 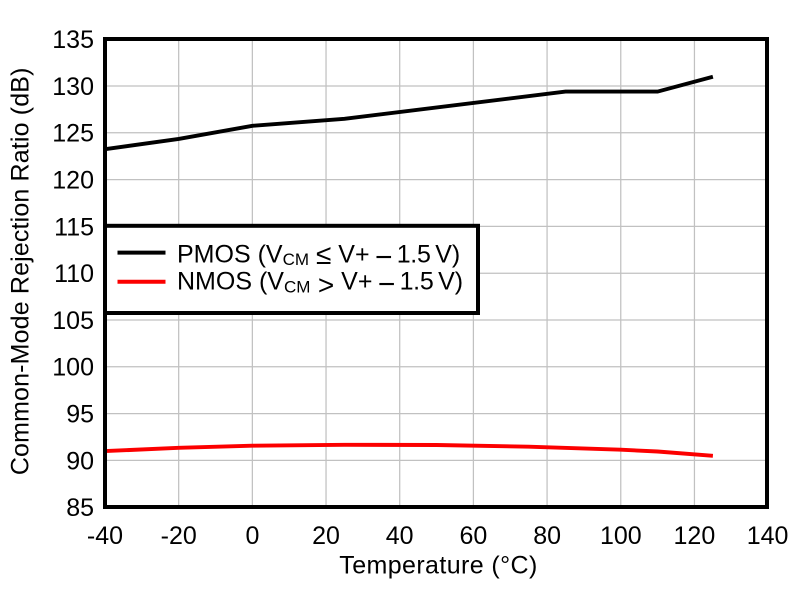 What do you see at coordinates (318, 256) in the screenshot?
I see `svg-text: PMOS (VCM ≤ V+ − 1.5 V)` at bounding box center [318, 256].